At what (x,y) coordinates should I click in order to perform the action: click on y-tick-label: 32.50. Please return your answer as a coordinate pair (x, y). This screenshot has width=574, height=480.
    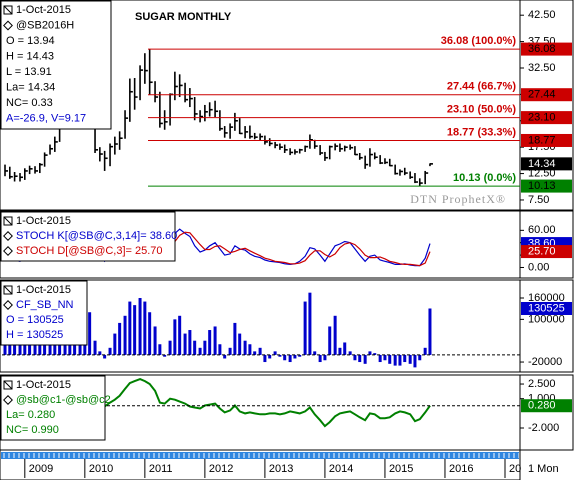
    Looking at the image, I should click on (542, 68).